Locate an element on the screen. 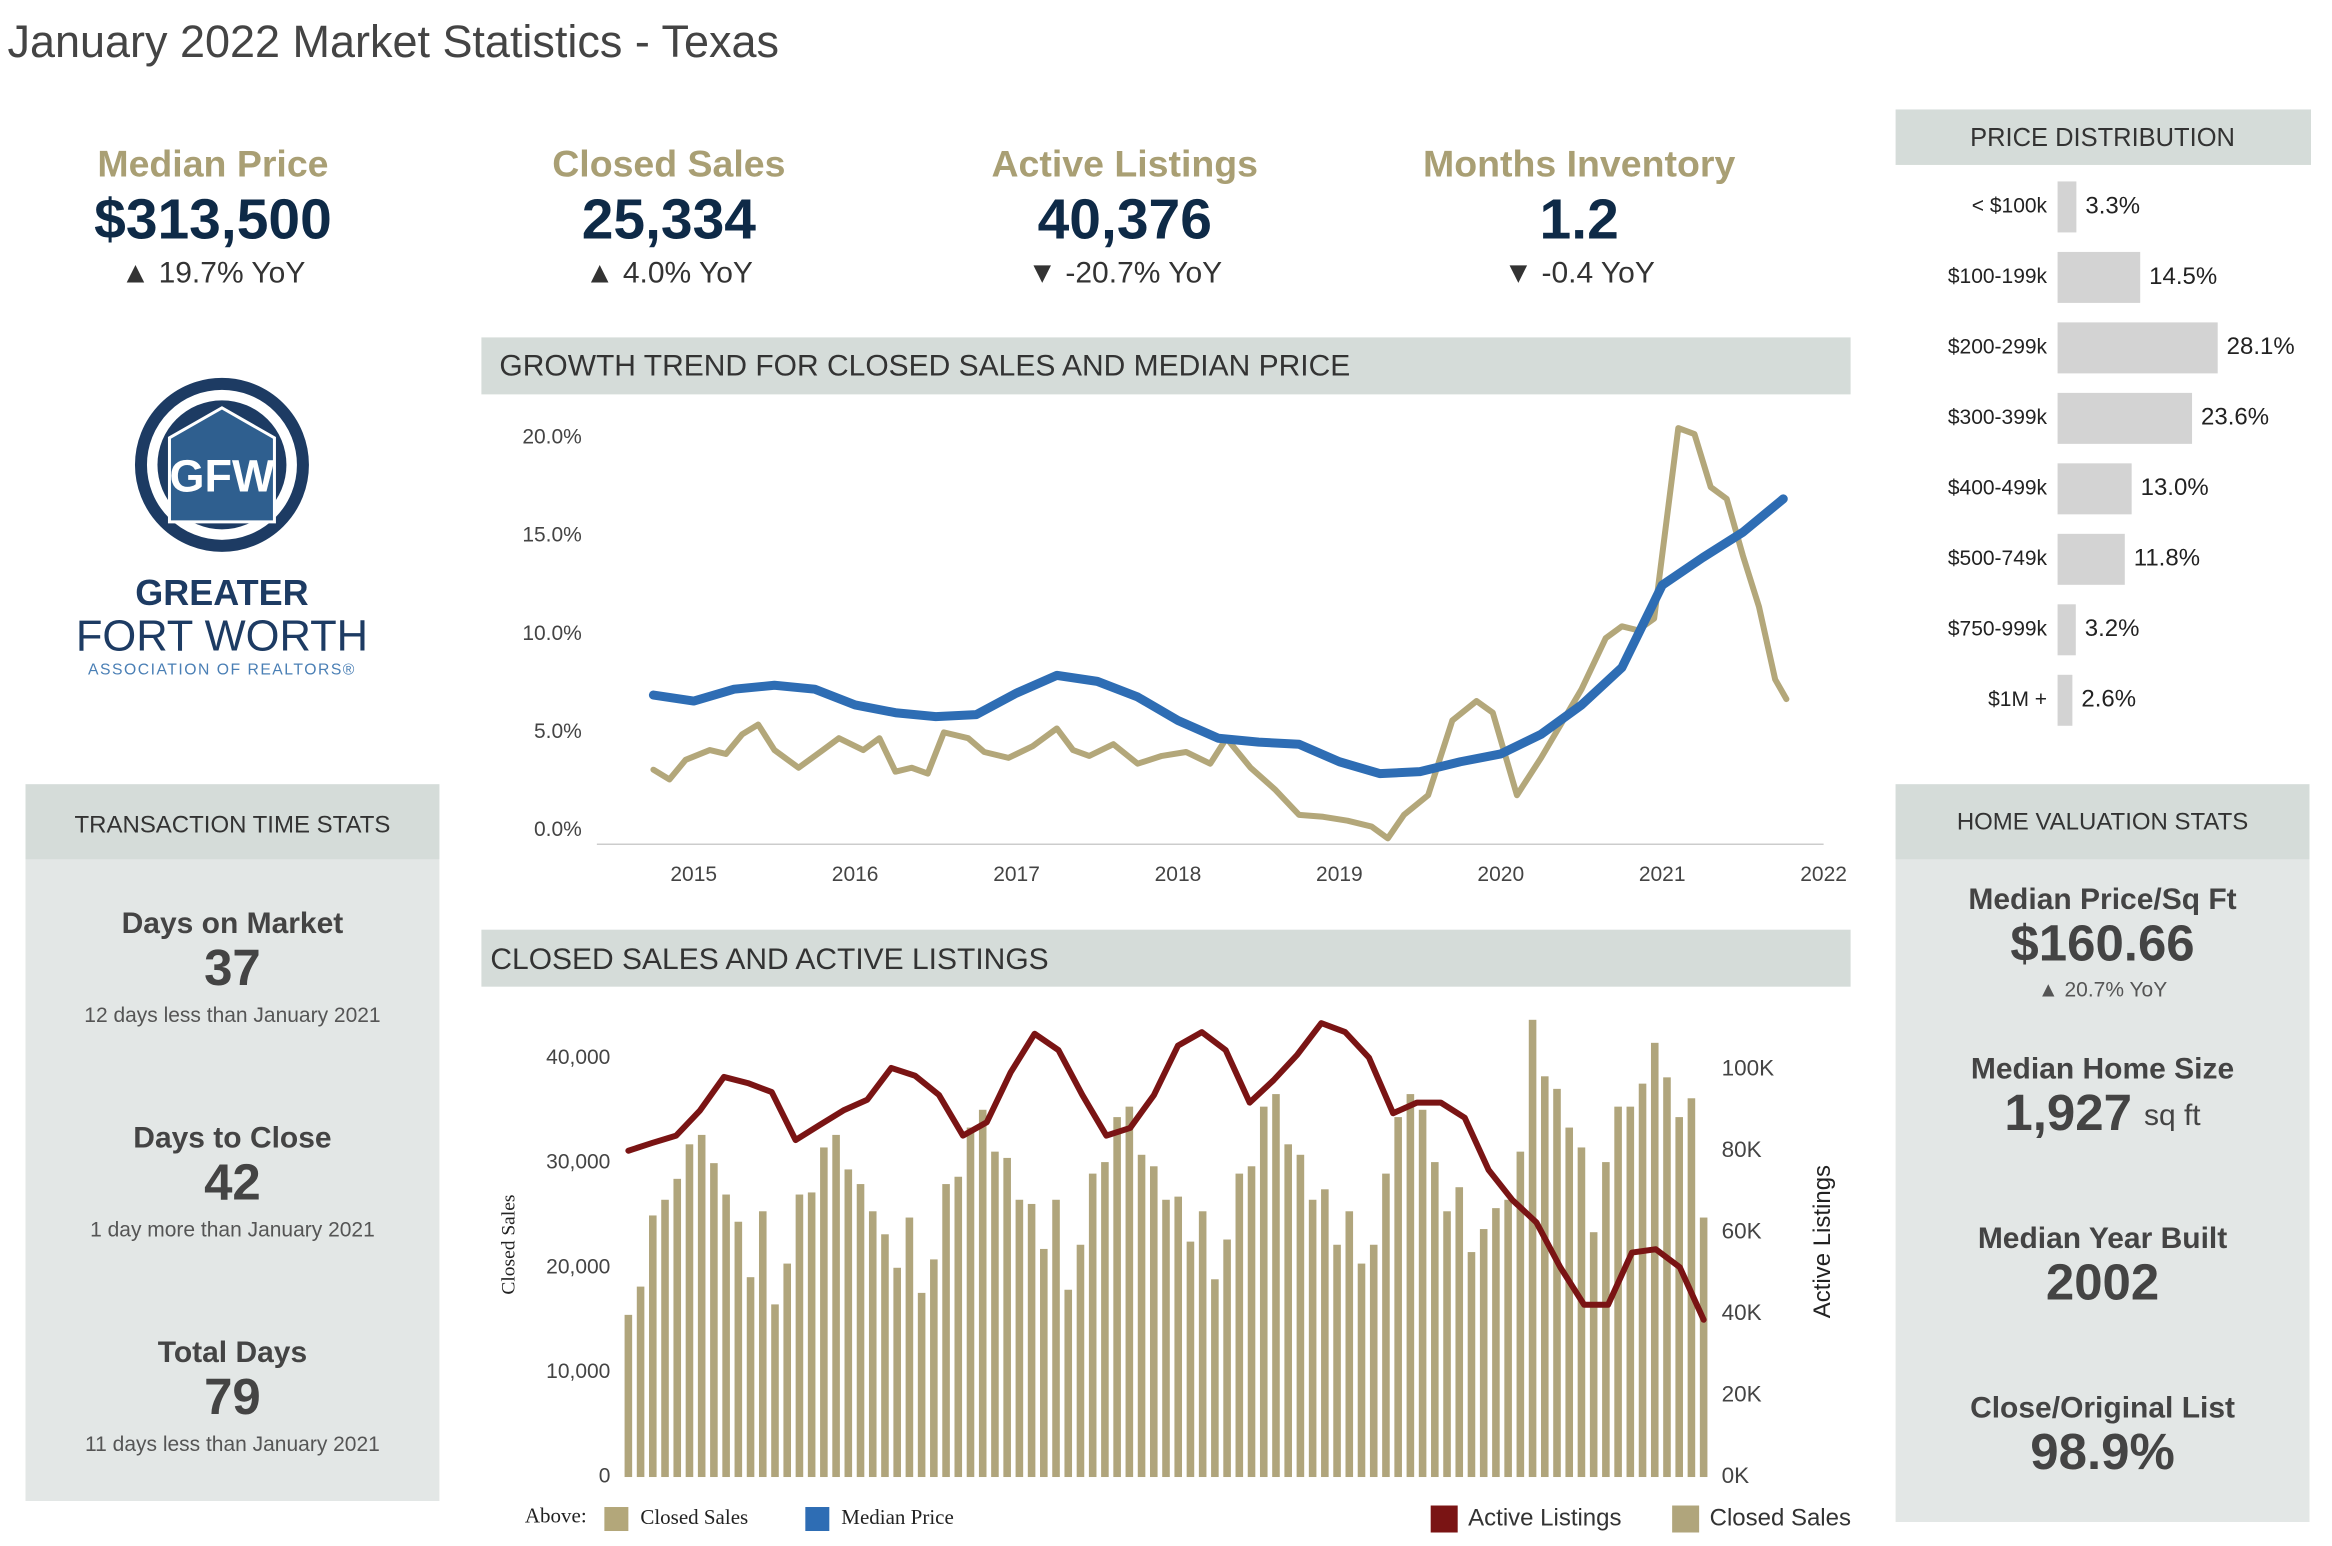 This screenshot has height=1546, width=2332. stat-value: 98.9% is located at coordinates (2102, 1451).